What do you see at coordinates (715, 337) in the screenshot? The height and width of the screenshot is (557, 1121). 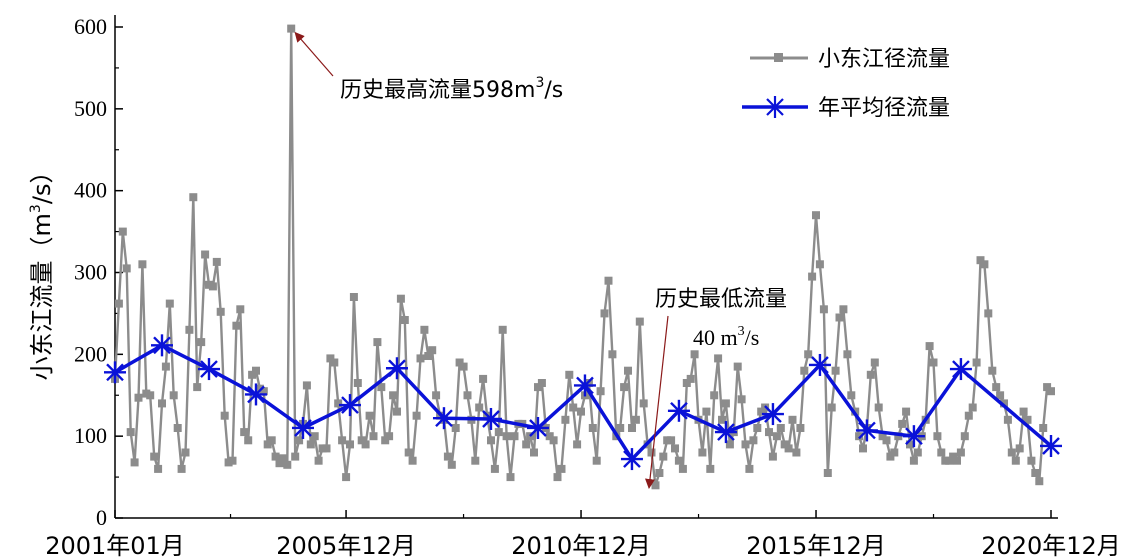 I see `annotation-min-value-text: 40 m` at bounding box center [715, 337].